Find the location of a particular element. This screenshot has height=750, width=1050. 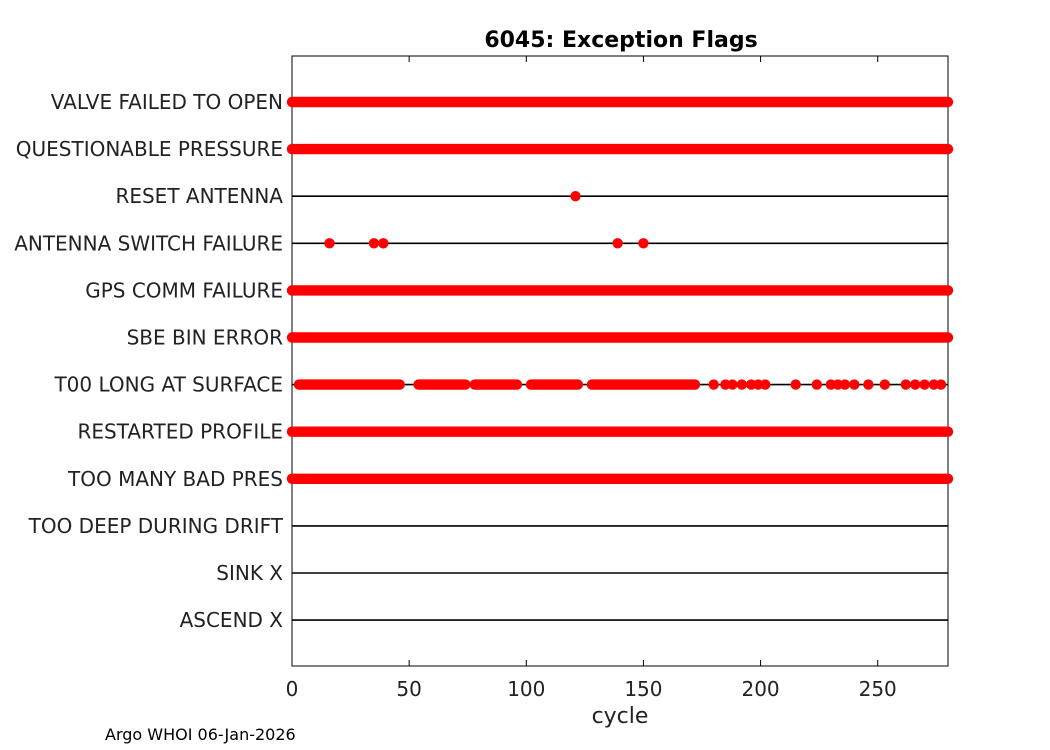

row-too-deep-during-drift: TOO DEEP DURING DRIFT is located at coordinates (488, 526).